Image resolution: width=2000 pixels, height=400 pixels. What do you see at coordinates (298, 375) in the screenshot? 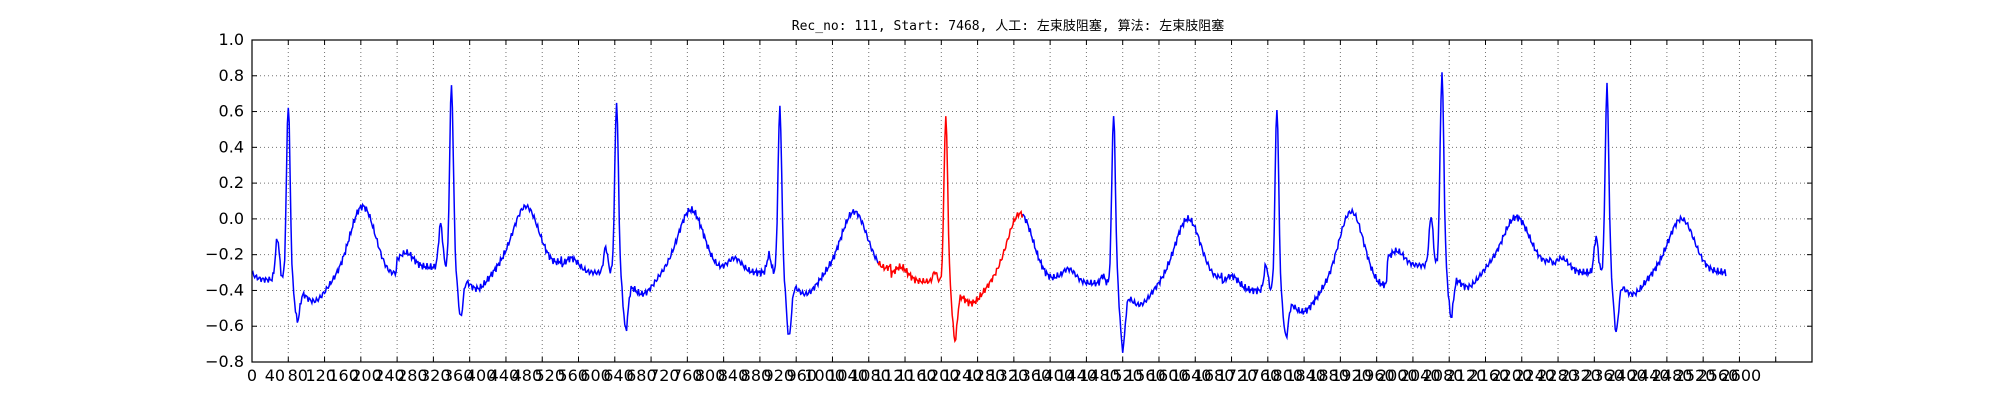
I see `x-tick-label: 80` at bounding box center [298, 375].